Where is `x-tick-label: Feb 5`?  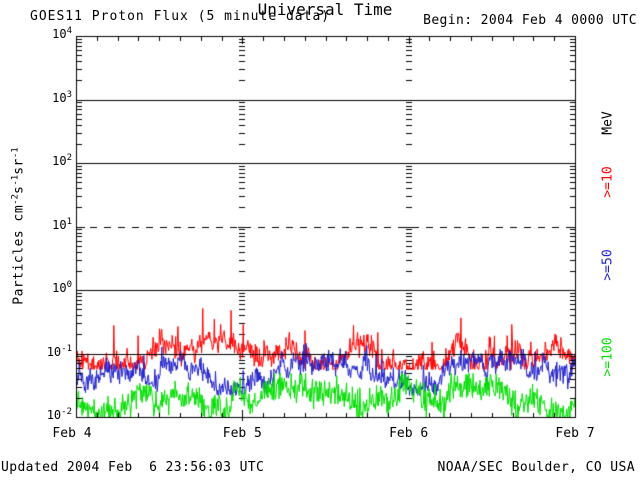
x-tick-label: Feb 5 is located at coordinates (242, 433).